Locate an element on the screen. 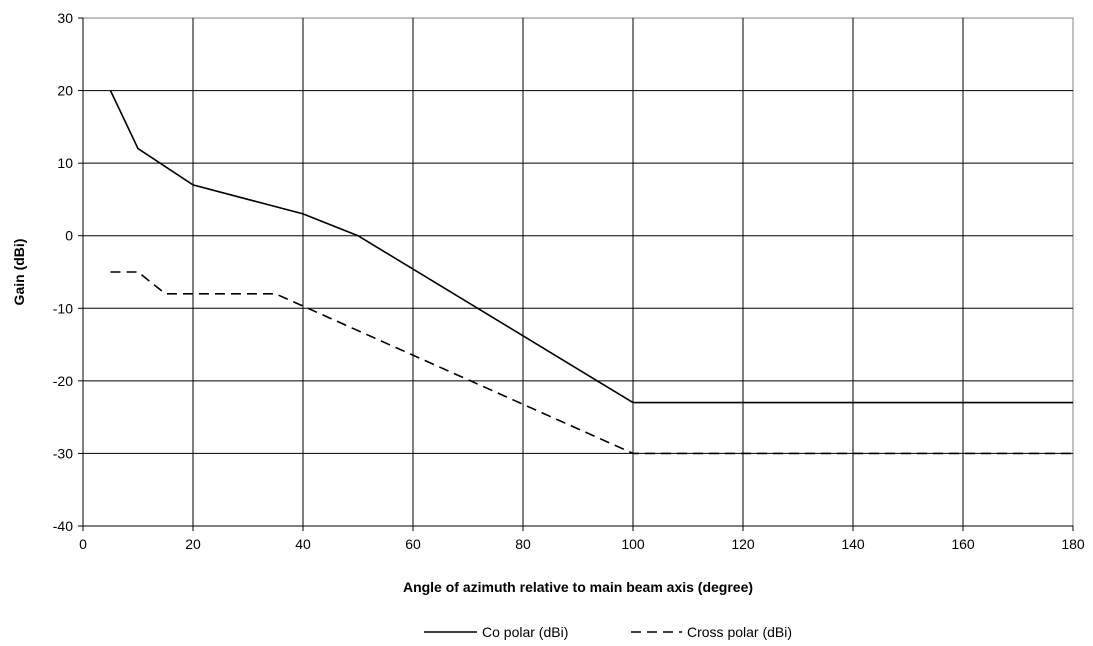  x-tick-label: 120 is located at coordinates (743, 544).